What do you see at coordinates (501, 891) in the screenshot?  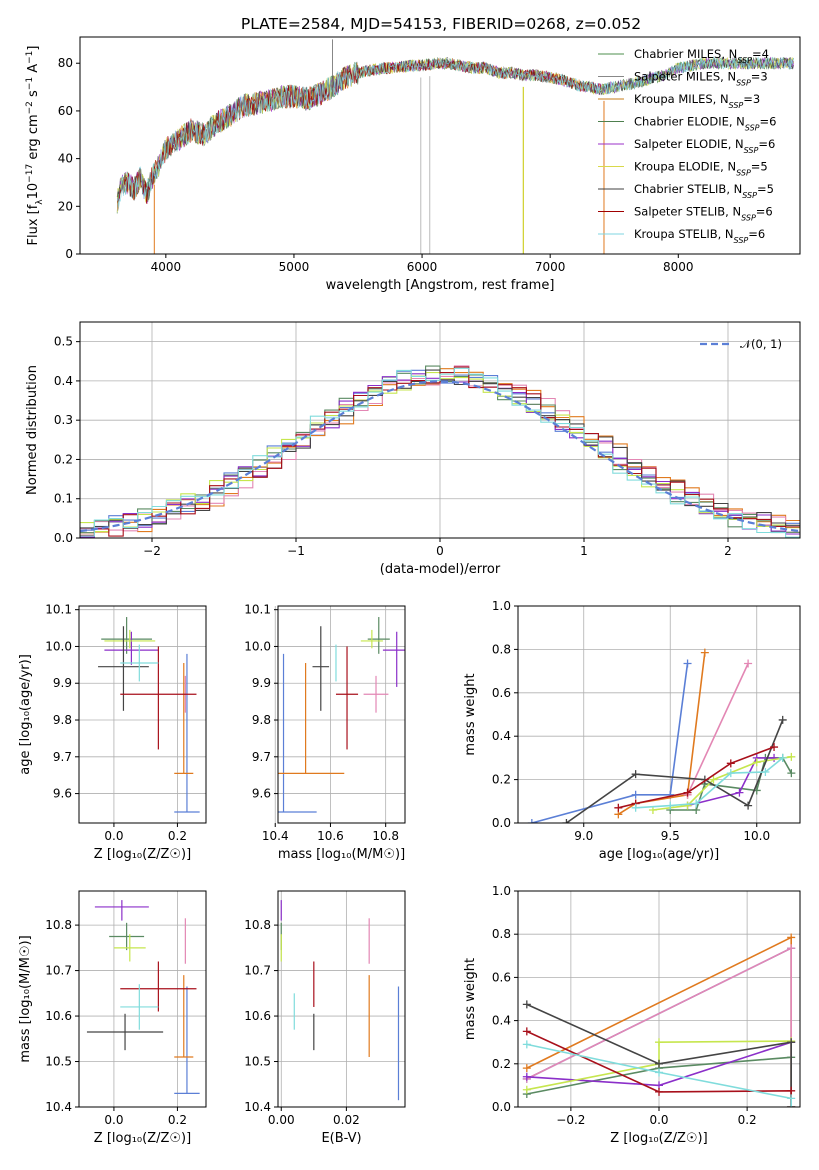 I see `y-tick-label: 1.0` at bounding box center [501, 891].